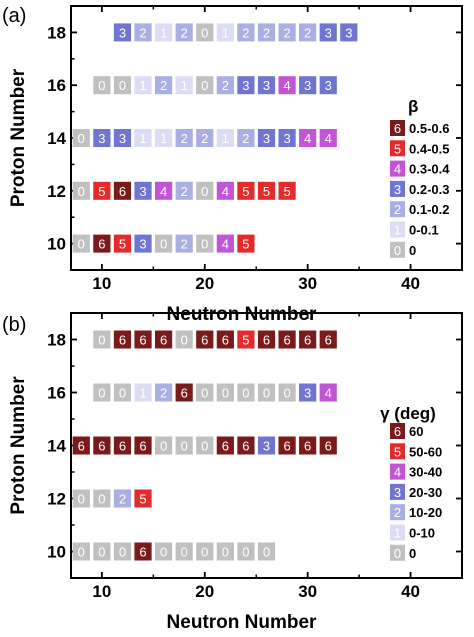 The image size is (474, 637). I want to click on legend-code: 4, so click(397, 472).